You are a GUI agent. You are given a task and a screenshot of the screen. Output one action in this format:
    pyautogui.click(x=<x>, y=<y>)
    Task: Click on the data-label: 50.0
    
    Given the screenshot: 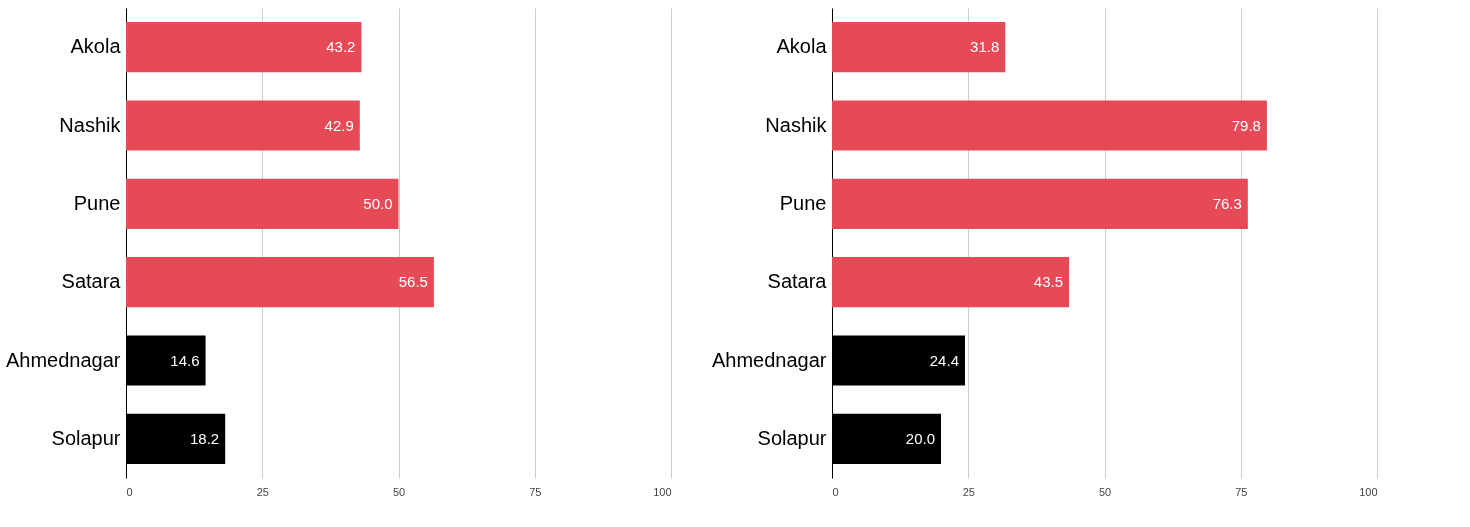 What is the action you would take?
    pyautogui.click(x=378, y=203)
    